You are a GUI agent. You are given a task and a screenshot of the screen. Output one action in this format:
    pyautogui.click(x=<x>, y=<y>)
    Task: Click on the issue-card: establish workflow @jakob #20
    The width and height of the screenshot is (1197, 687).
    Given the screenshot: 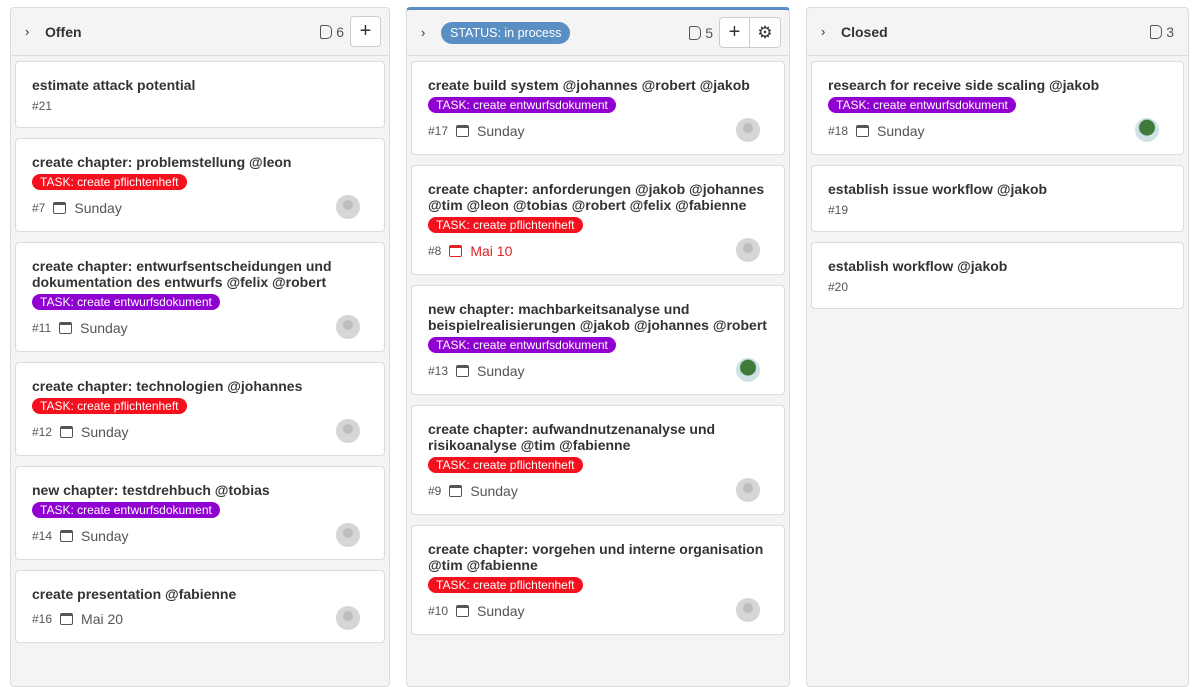 What is the action you would take?
    pyautogui.click(x=997, y=275)
    